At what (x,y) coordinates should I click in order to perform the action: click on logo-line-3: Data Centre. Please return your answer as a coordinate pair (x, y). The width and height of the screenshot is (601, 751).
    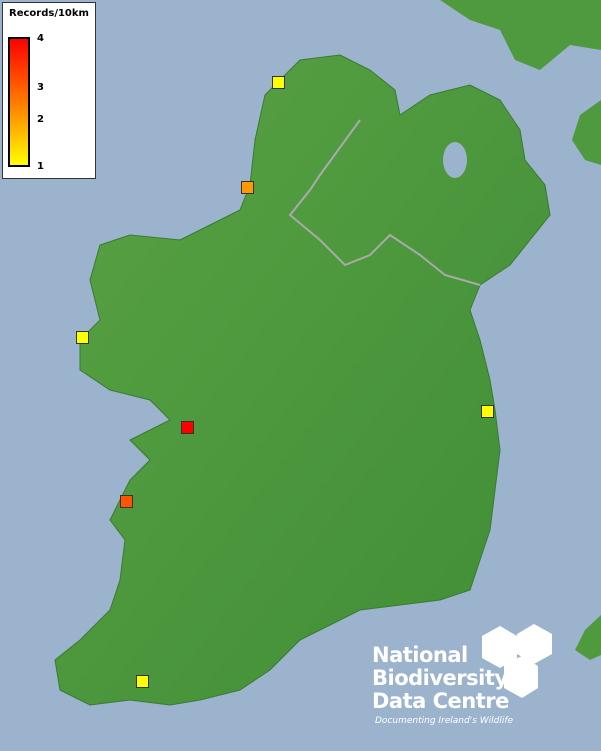
    Looking at the image, I should click on (440, 701).